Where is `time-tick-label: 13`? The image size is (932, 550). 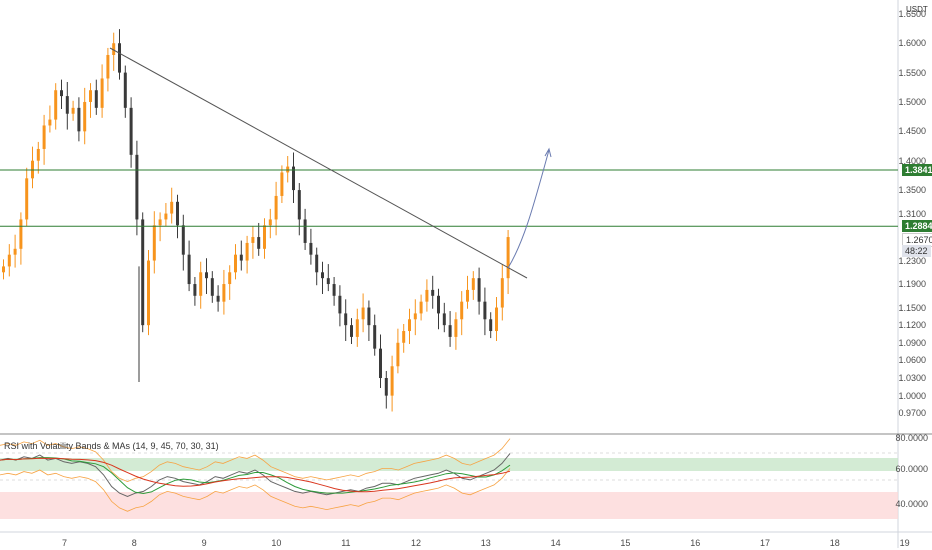
time-tick-label: 13 is located at coordinates (485, 543).